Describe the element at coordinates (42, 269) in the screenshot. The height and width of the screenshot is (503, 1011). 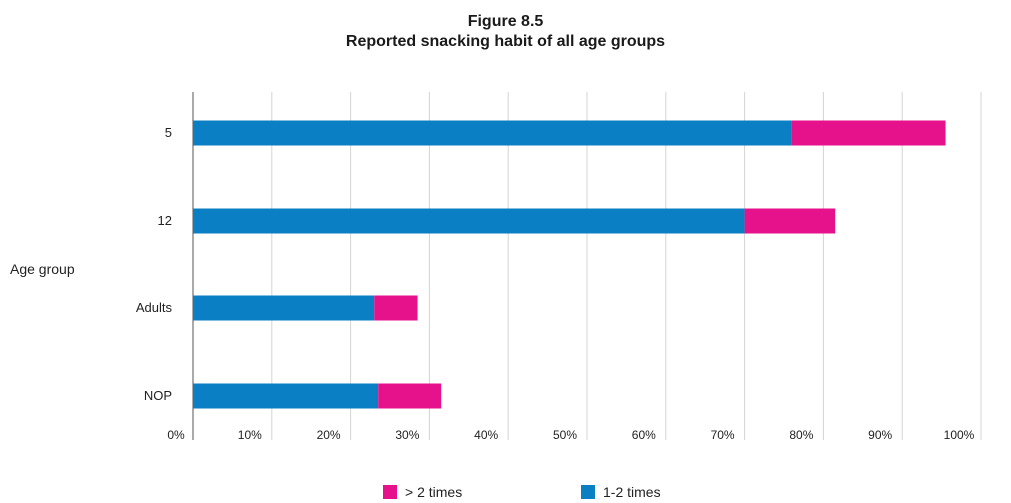
I see `y-axis-title: Age group` at that location.